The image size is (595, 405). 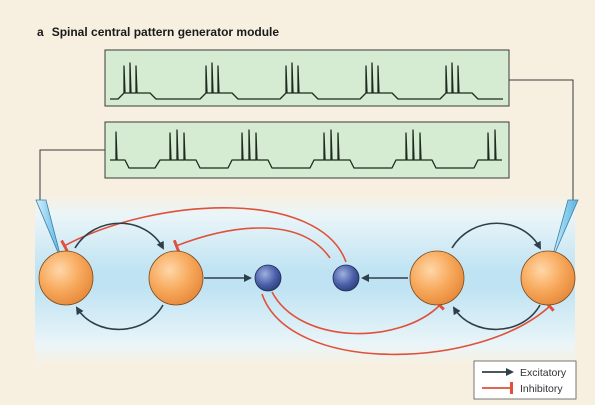 What do you see at coordinates (268, 278) in the screenshot?
I see `interneuron-left` at bounding box center [268, 278].